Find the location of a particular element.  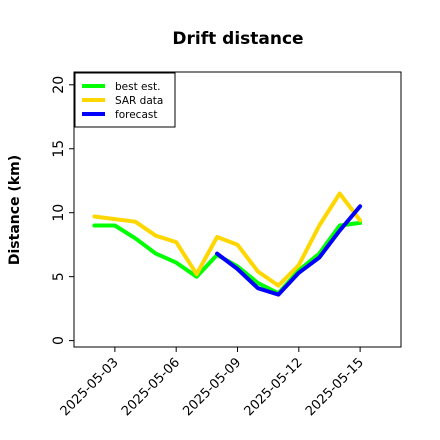

series-line-sar-data is located at coordinates (227, 239).